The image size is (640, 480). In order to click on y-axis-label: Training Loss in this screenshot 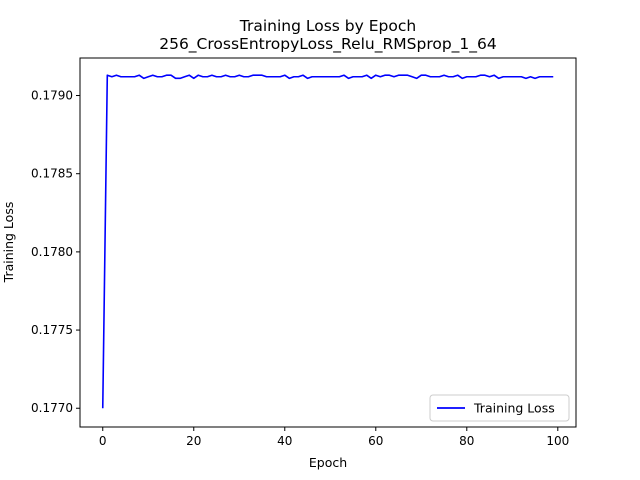, I will do `click(8, 243)`.